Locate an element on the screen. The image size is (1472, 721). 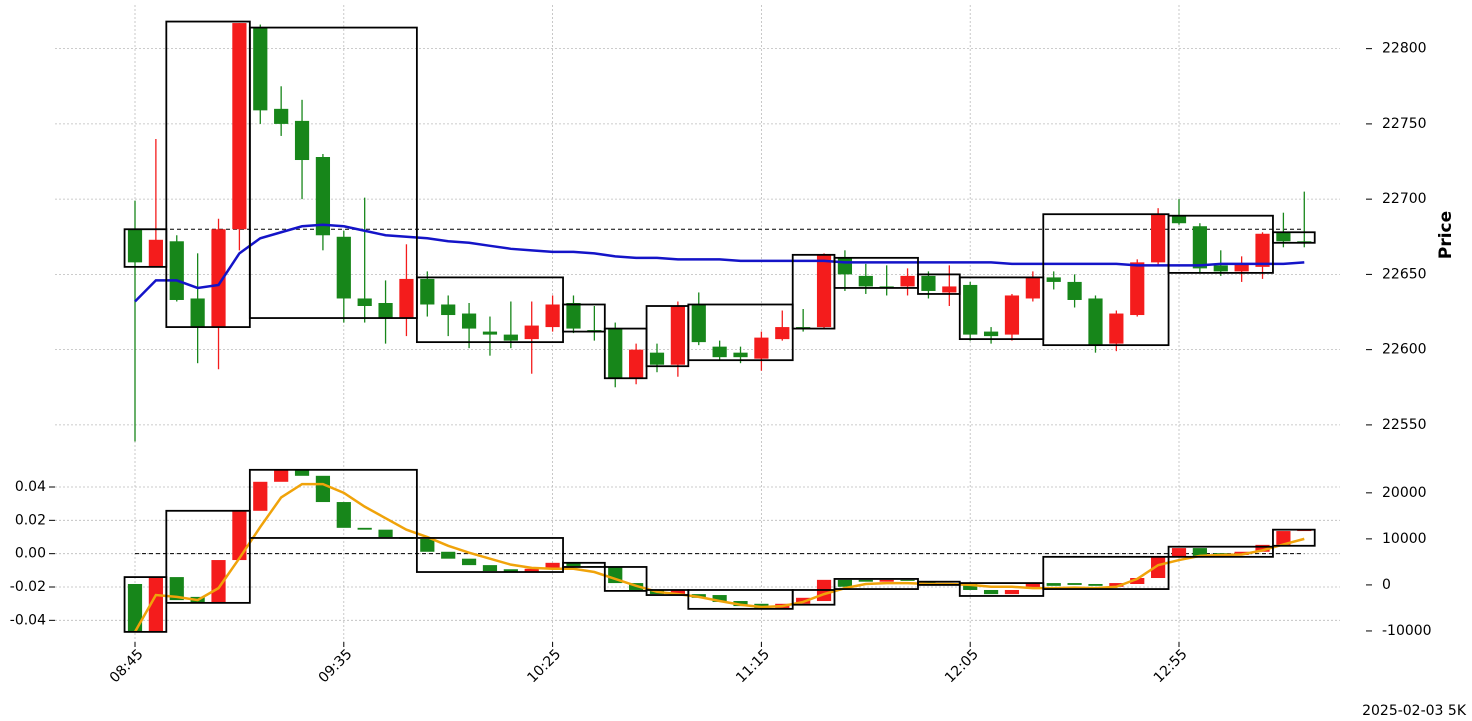
y2-tick-label: 0.04 is located at coordinates (30, 487).